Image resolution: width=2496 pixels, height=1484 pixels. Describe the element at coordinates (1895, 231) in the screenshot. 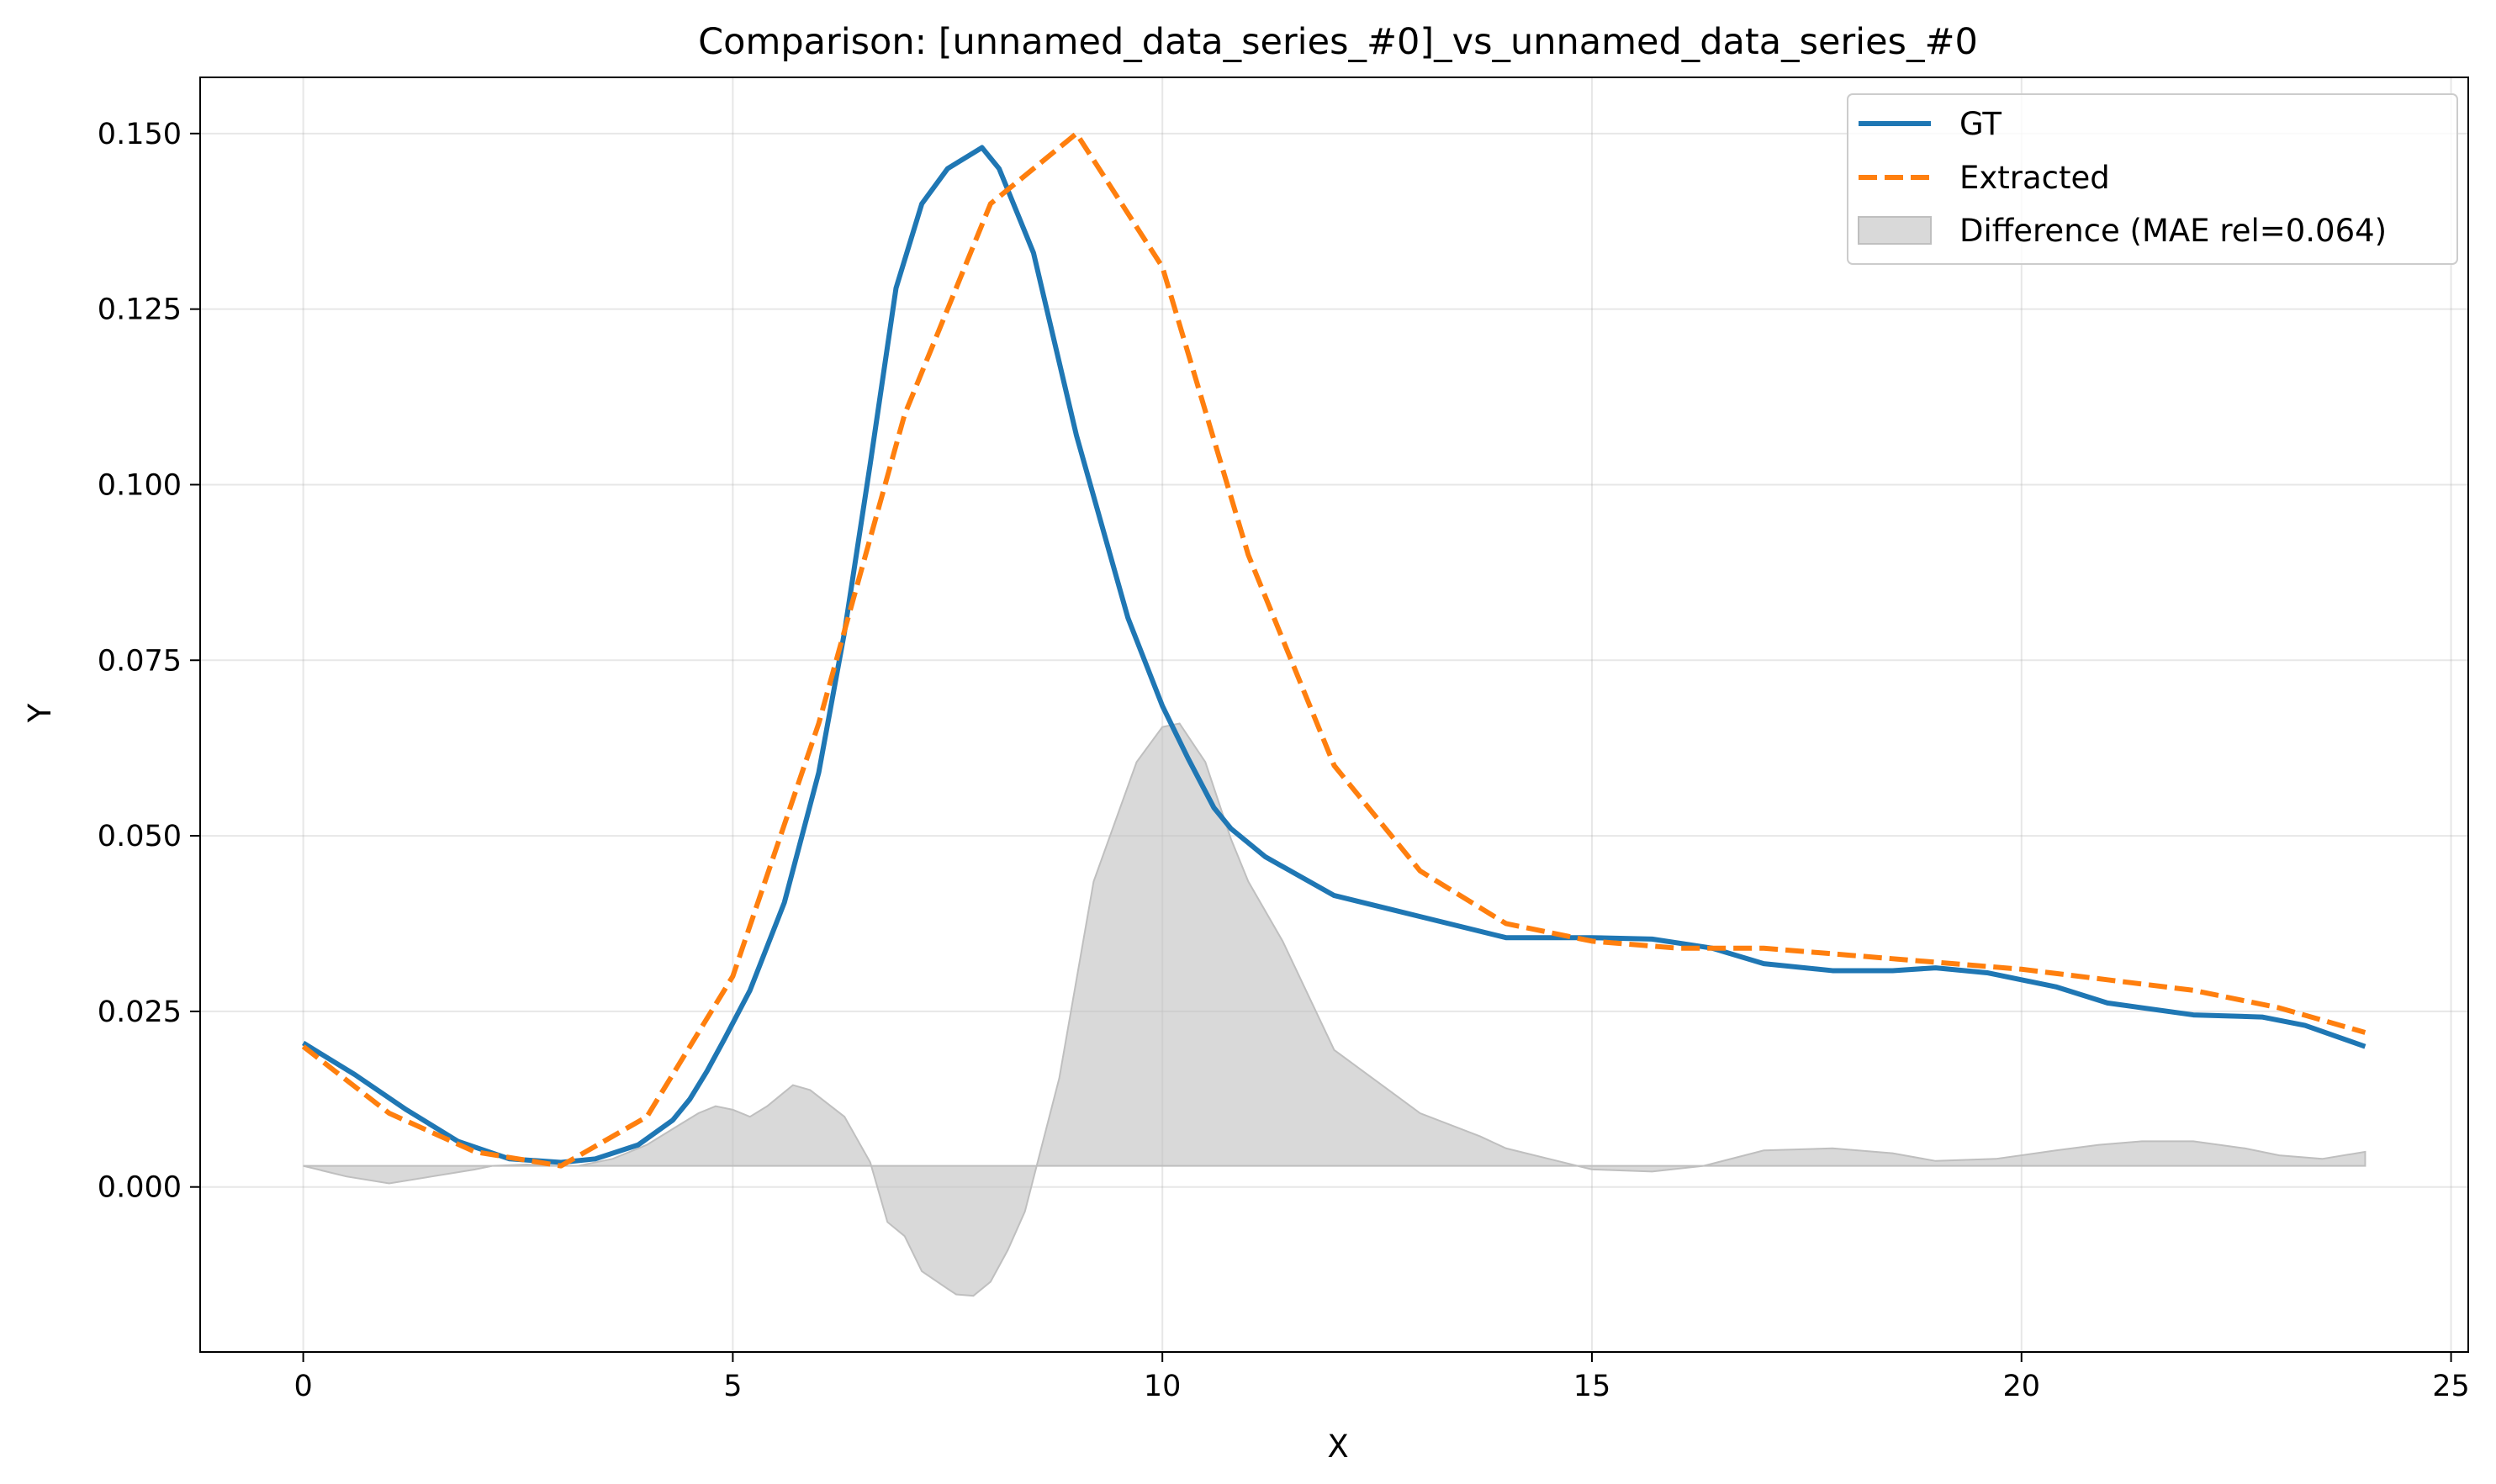

I see `legend-difference-swatch` at that location.